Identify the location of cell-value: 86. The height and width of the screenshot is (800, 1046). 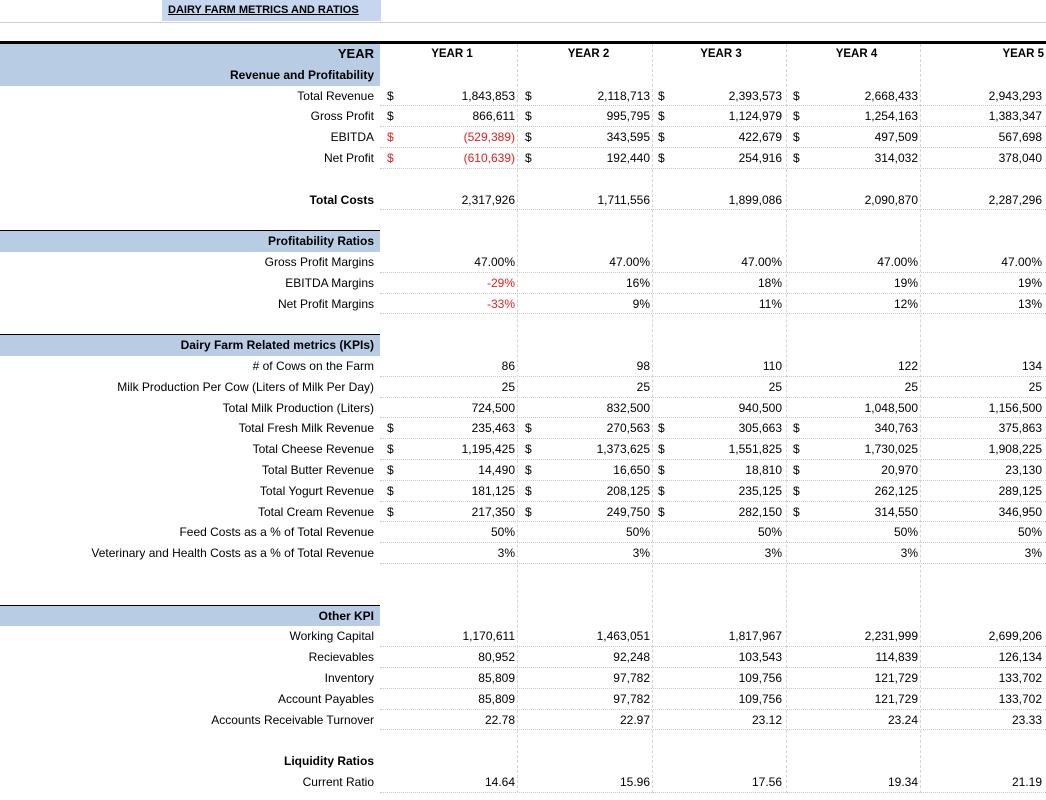
(508, 365).